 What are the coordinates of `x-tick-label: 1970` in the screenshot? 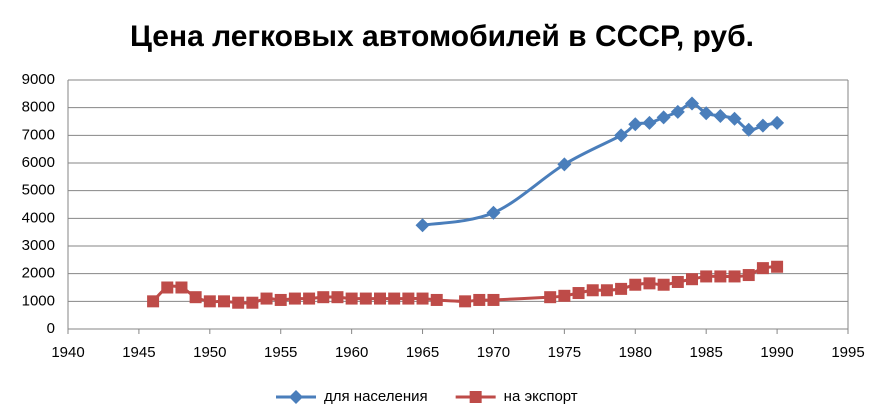 It's located at (493, 352).